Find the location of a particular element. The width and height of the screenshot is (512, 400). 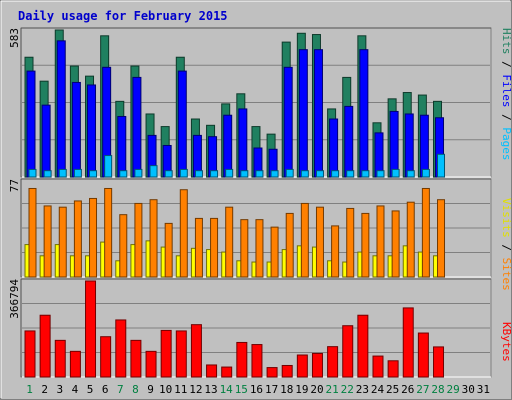

x-tick-label: 8 is located at coordinates (135, 389).